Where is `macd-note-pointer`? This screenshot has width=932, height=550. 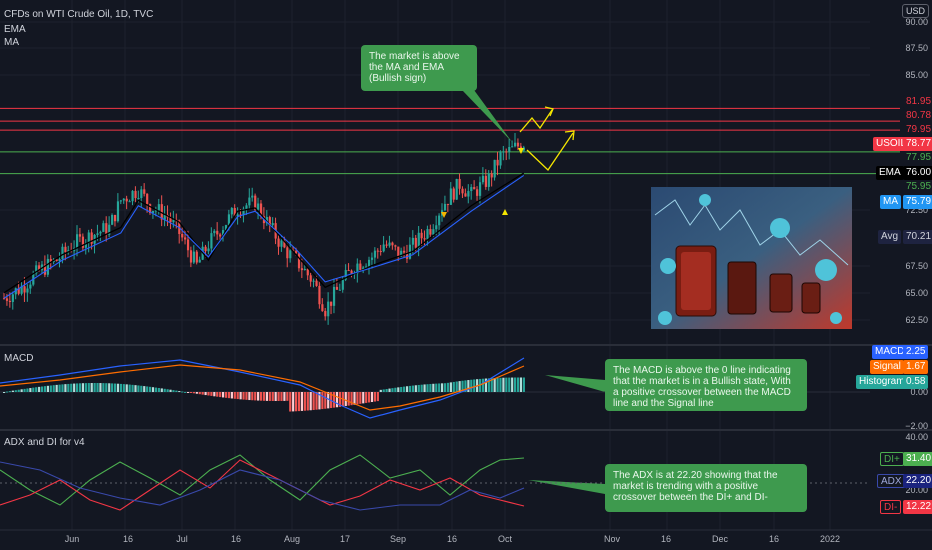 macd-note-pointer is located at coordinates (575, 383).